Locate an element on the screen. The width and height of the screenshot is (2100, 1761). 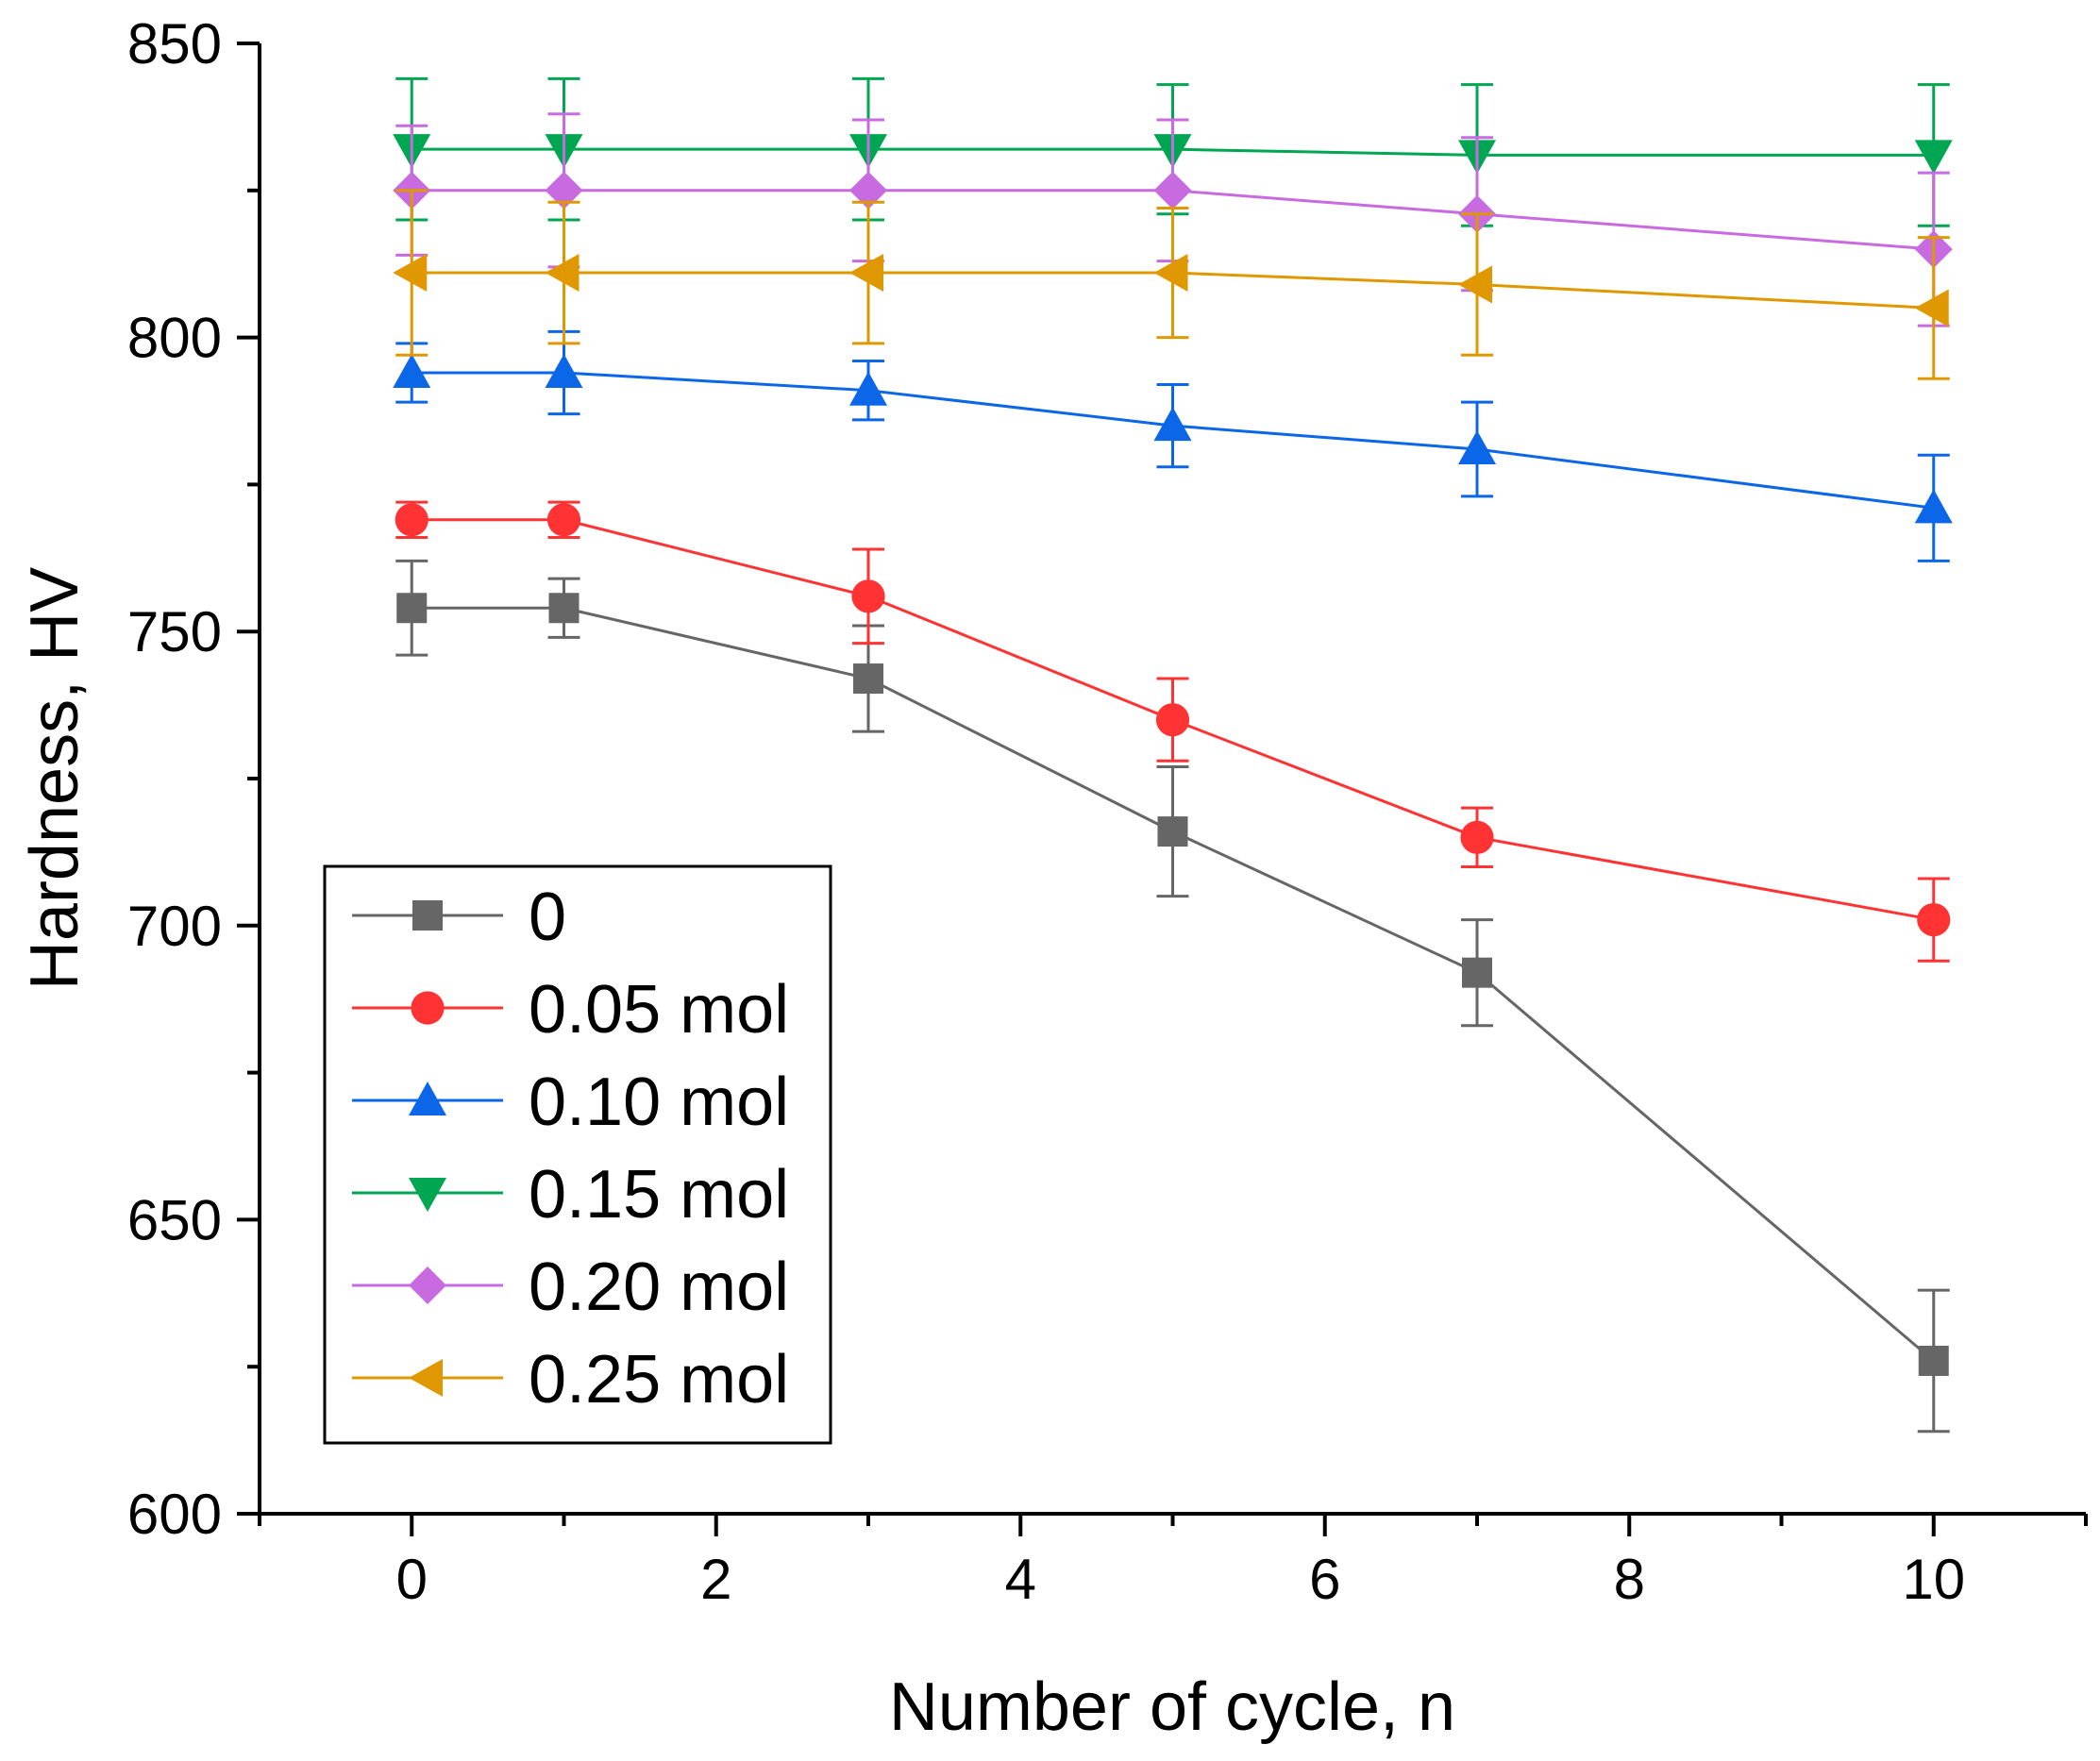
x-tick-label: 0 is located at coordinates (412, 1579).